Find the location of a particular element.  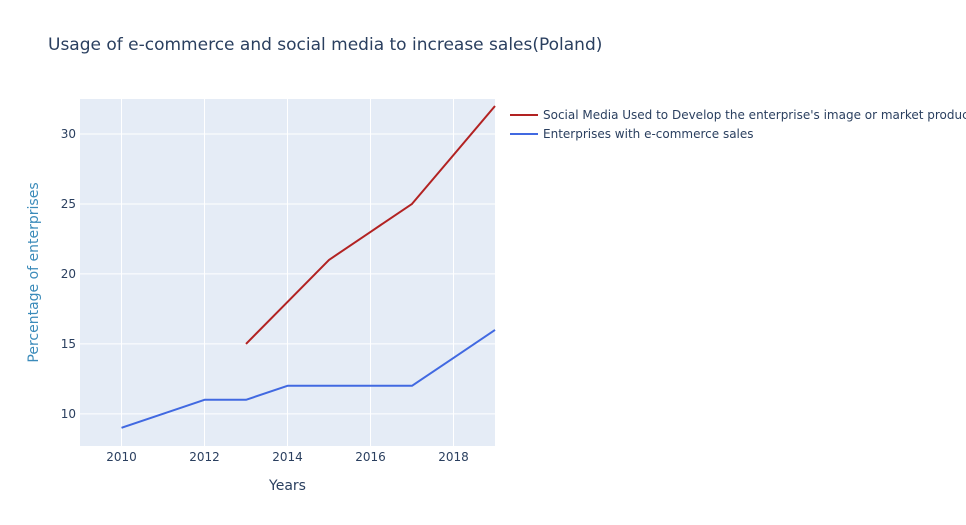

y-tick-label: 15 is located at coordinates (68, 344).